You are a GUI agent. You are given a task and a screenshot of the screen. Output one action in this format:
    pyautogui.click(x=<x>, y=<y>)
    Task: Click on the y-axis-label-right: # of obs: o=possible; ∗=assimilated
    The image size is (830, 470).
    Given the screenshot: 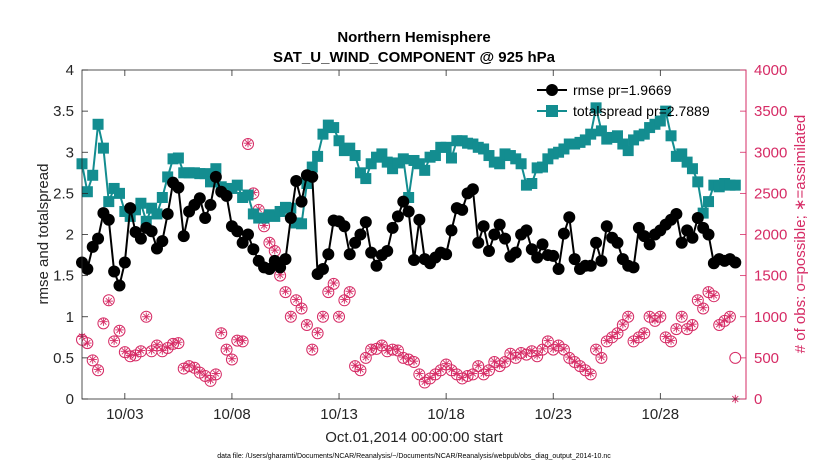 What is the action you would take?
    pyautogui.click(x=800, y=234)
    